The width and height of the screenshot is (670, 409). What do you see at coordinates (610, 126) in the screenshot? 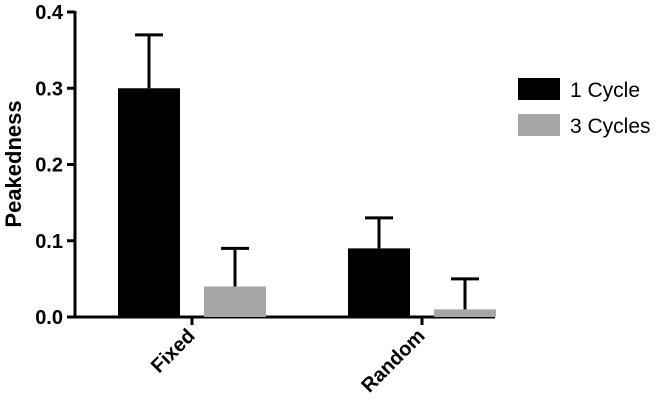
I see `legend-label: 3 Cycles` at bounding box center [610, 126].